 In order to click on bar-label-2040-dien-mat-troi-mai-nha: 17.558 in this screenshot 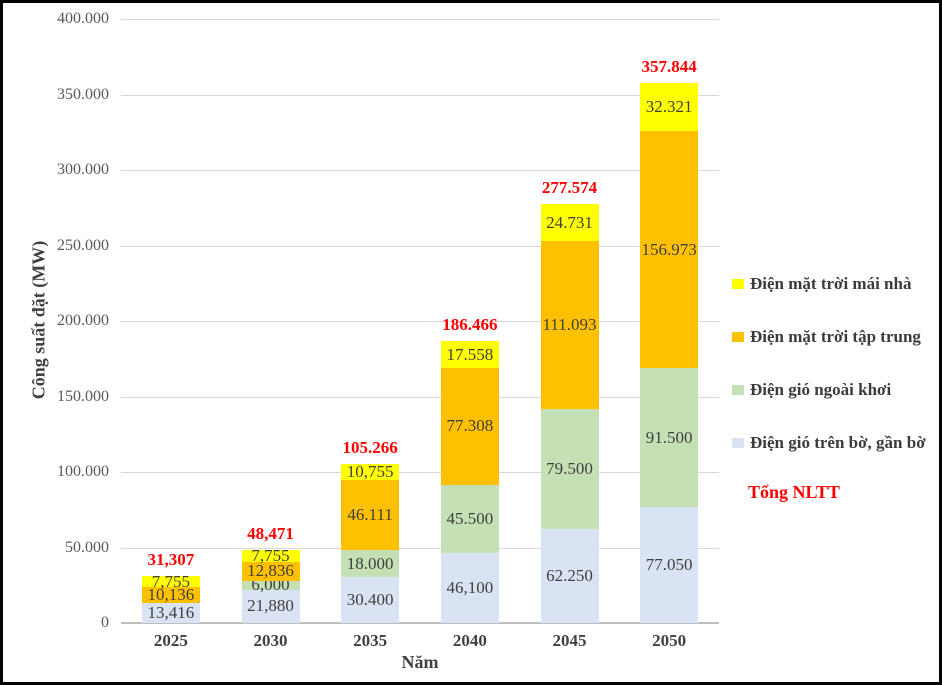, I will do `click(470, 354)`.